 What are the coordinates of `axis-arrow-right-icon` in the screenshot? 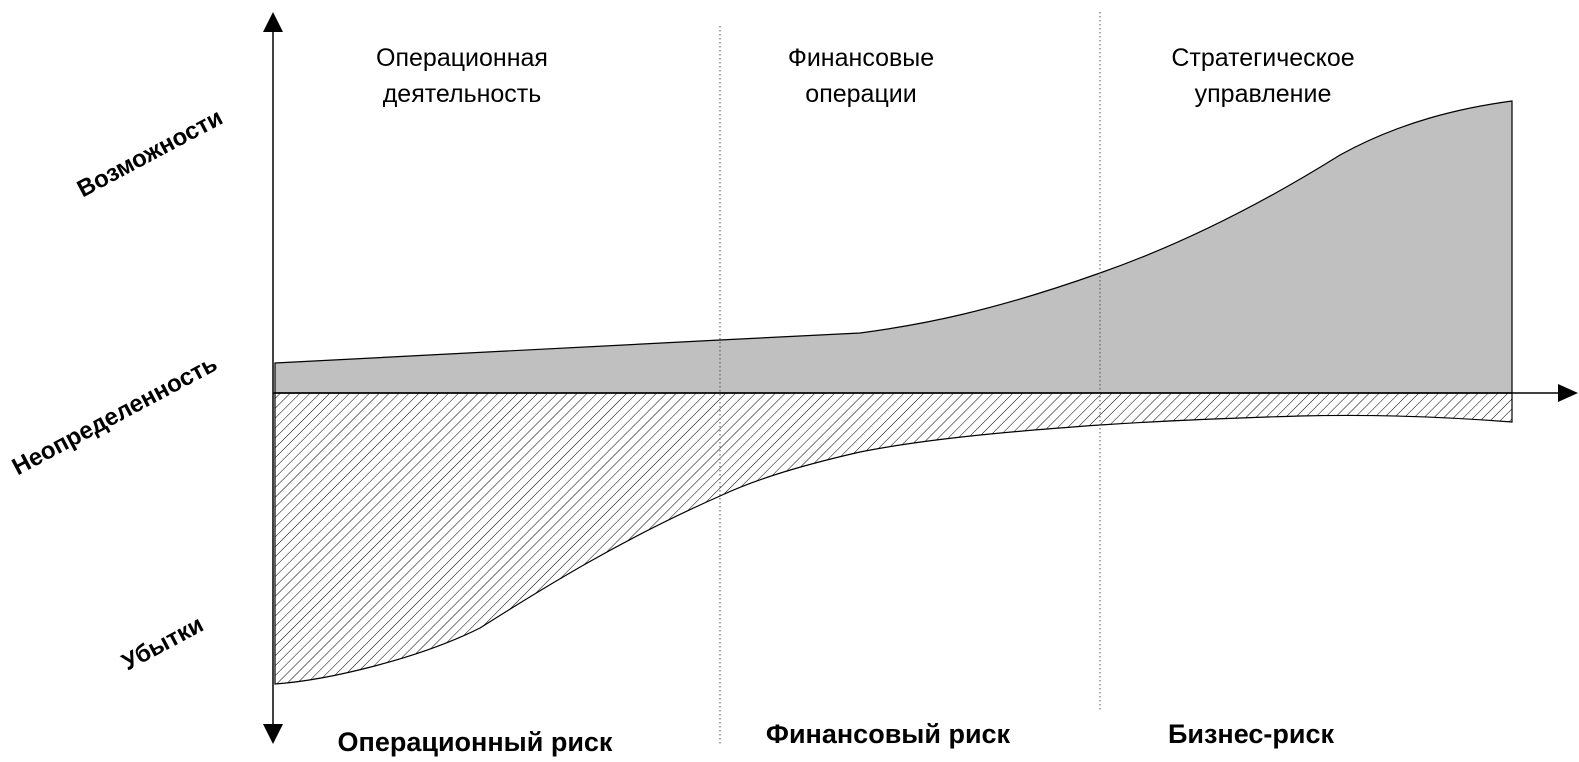 It's located at (1568, 393).